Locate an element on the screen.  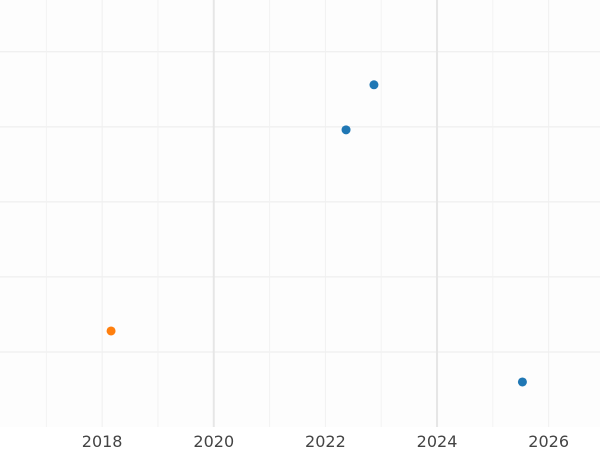
x-tick-label: 2022 is located at coordinates (325, 441).